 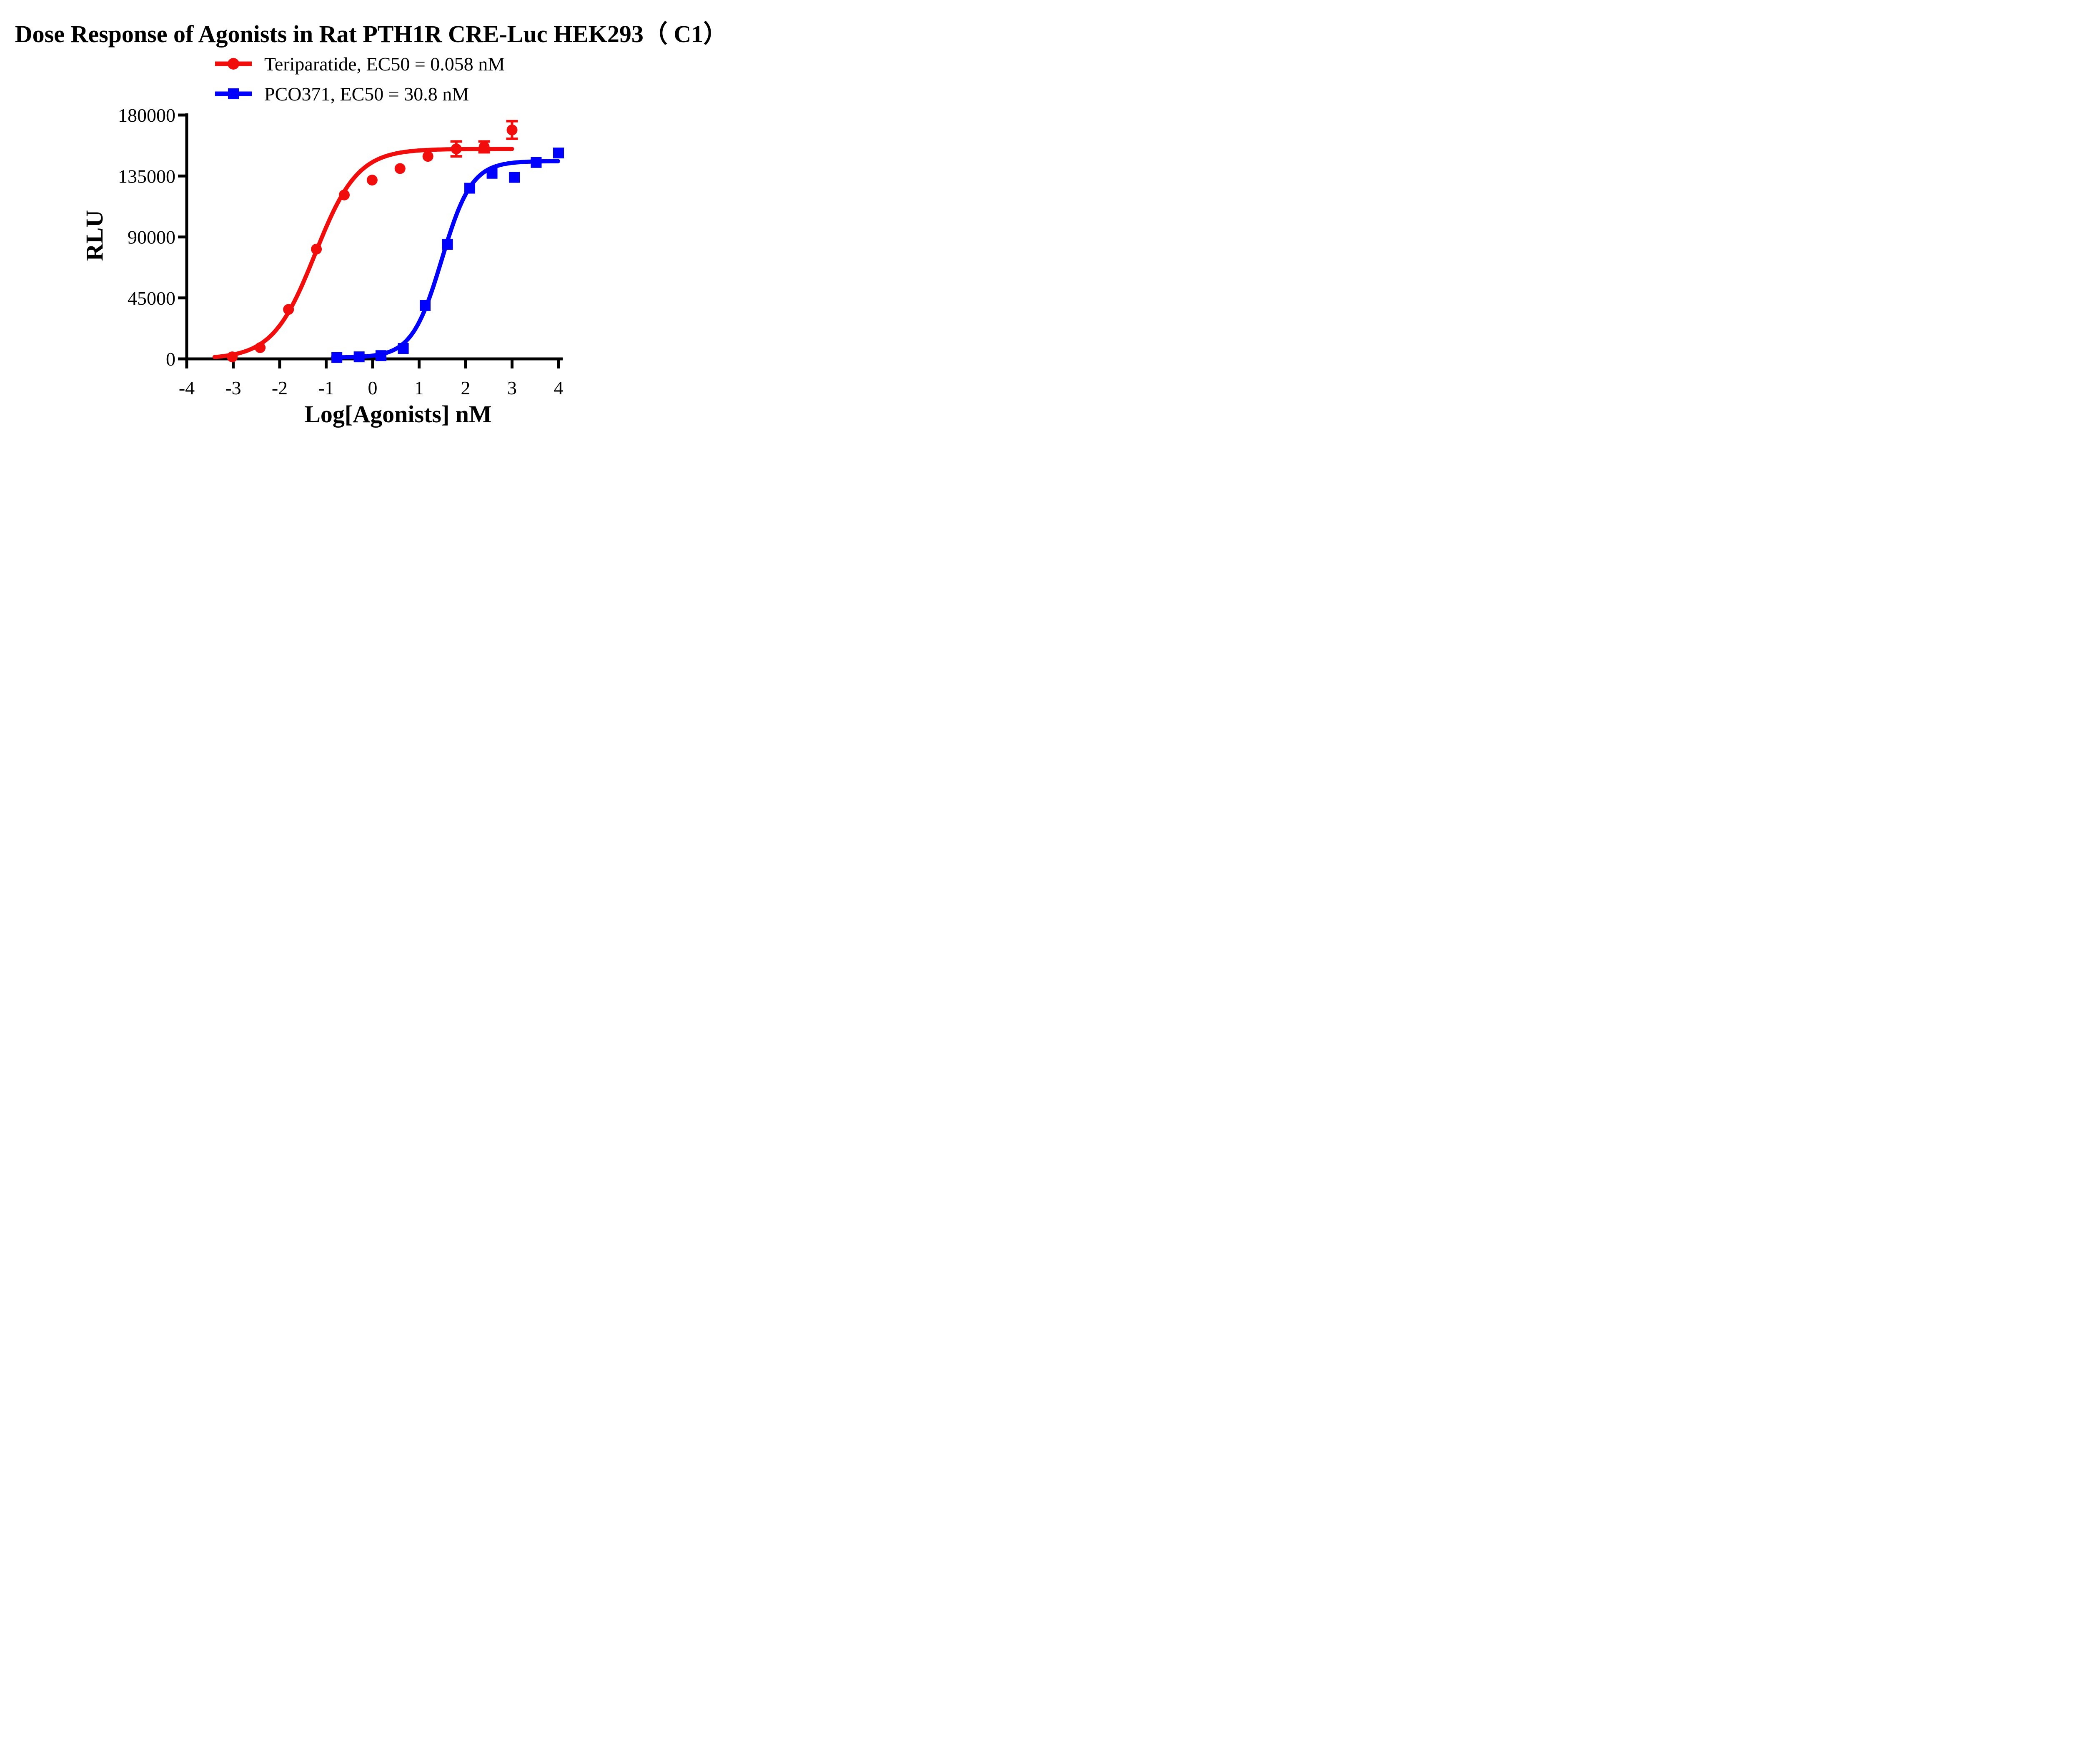 What do you see at coordinates (146, 115) in the screenshot?
I see `y-tick-label: 180000` at bounding box center [146, 115].